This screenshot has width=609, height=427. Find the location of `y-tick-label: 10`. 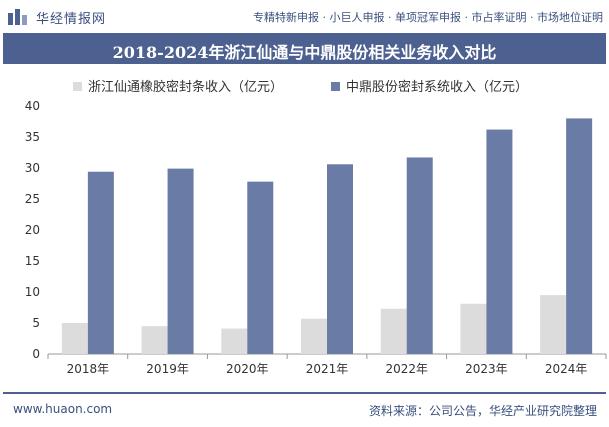

y-tick-label: 10 is located at coordinates (32, 292).